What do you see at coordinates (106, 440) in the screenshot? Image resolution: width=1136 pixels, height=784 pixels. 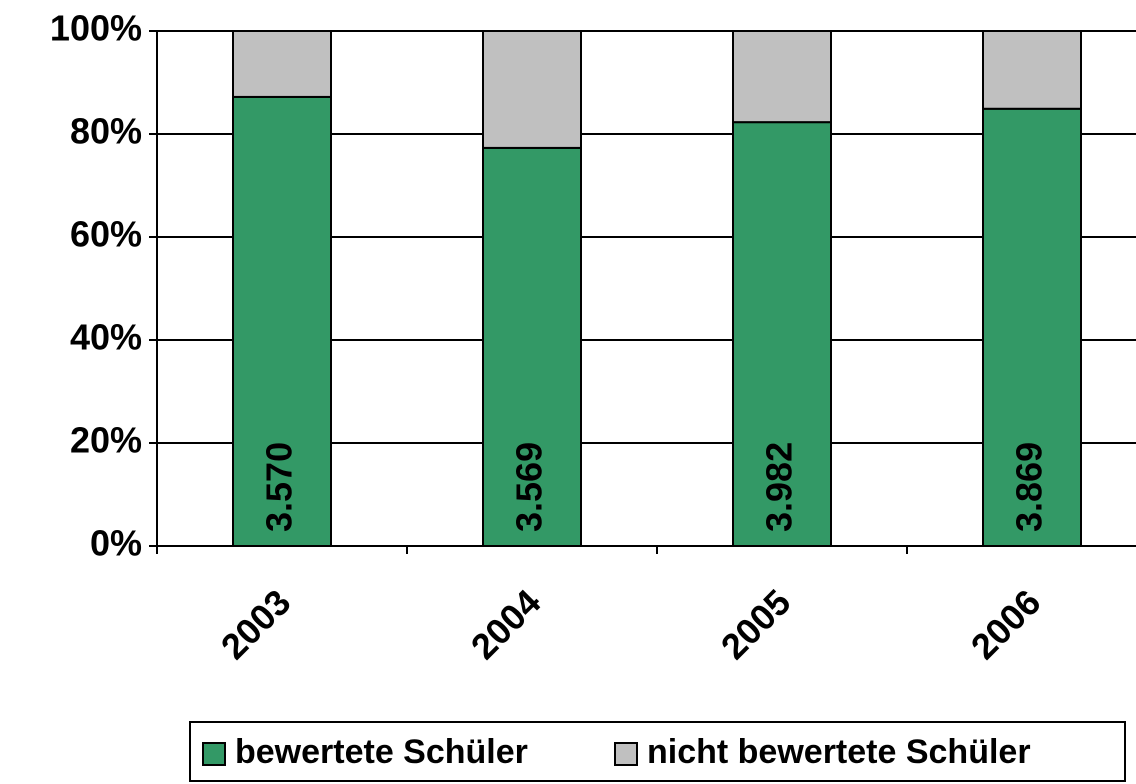 I see `y-tick-label: 20%` at bounding box center [106, 440].